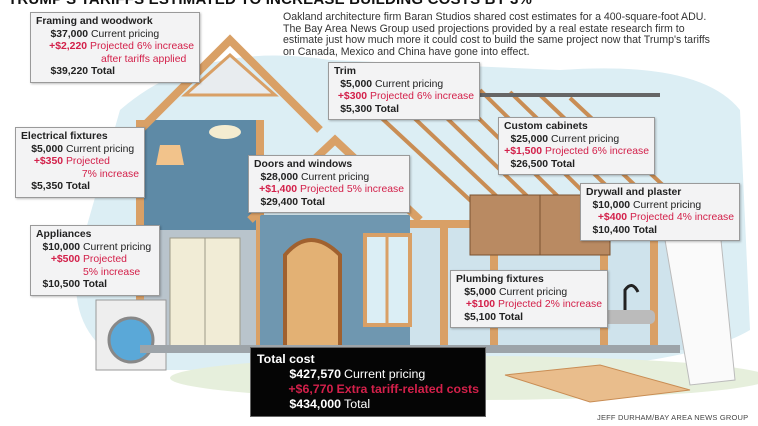 The width and height of the screenshot is (758, 426). Describe the element at coordinates (500, 279) in the screenshot. I see `callout-title: Plumbing fixtures` at that location.